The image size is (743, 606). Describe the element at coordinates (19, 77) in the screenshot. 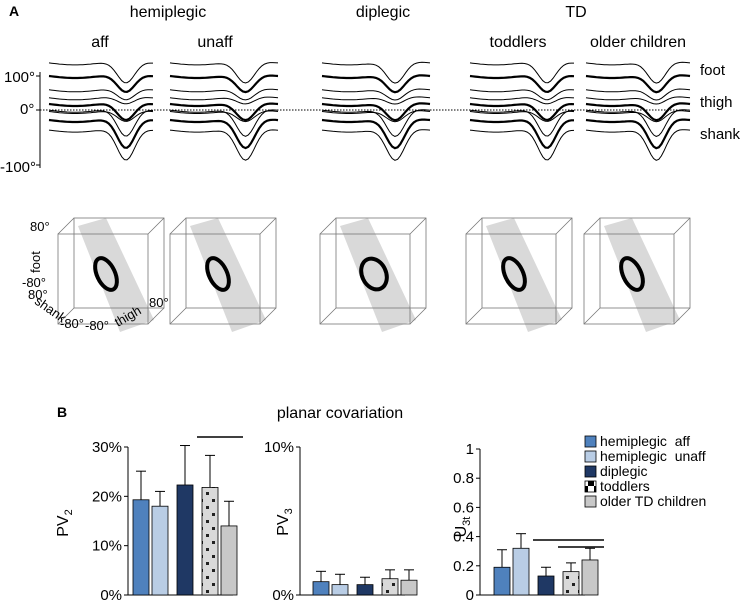

I see `y-tick-100: 100°` at that location.